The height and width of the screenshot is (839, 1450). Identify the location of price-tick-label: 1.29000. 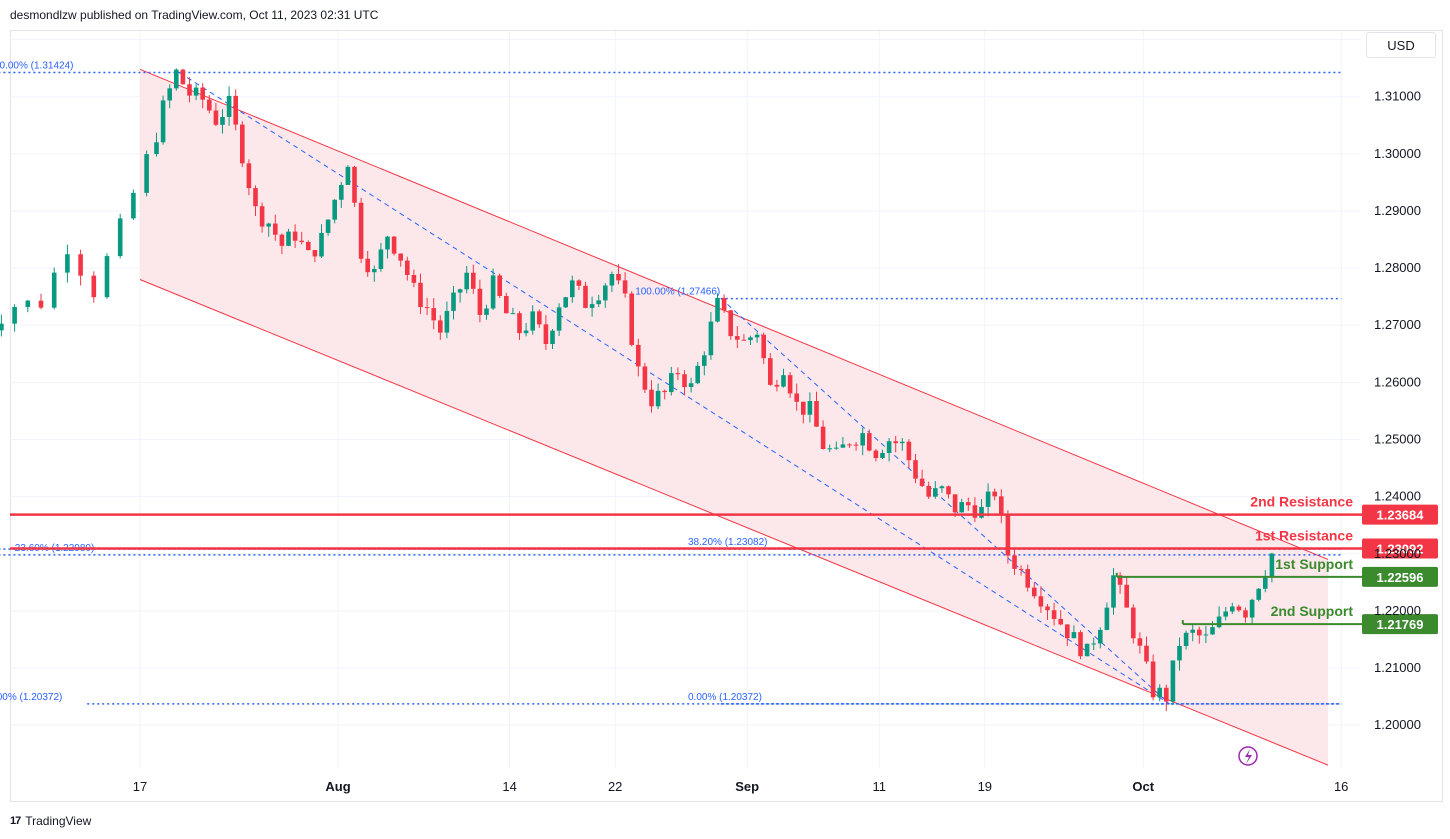
(1397, 210).